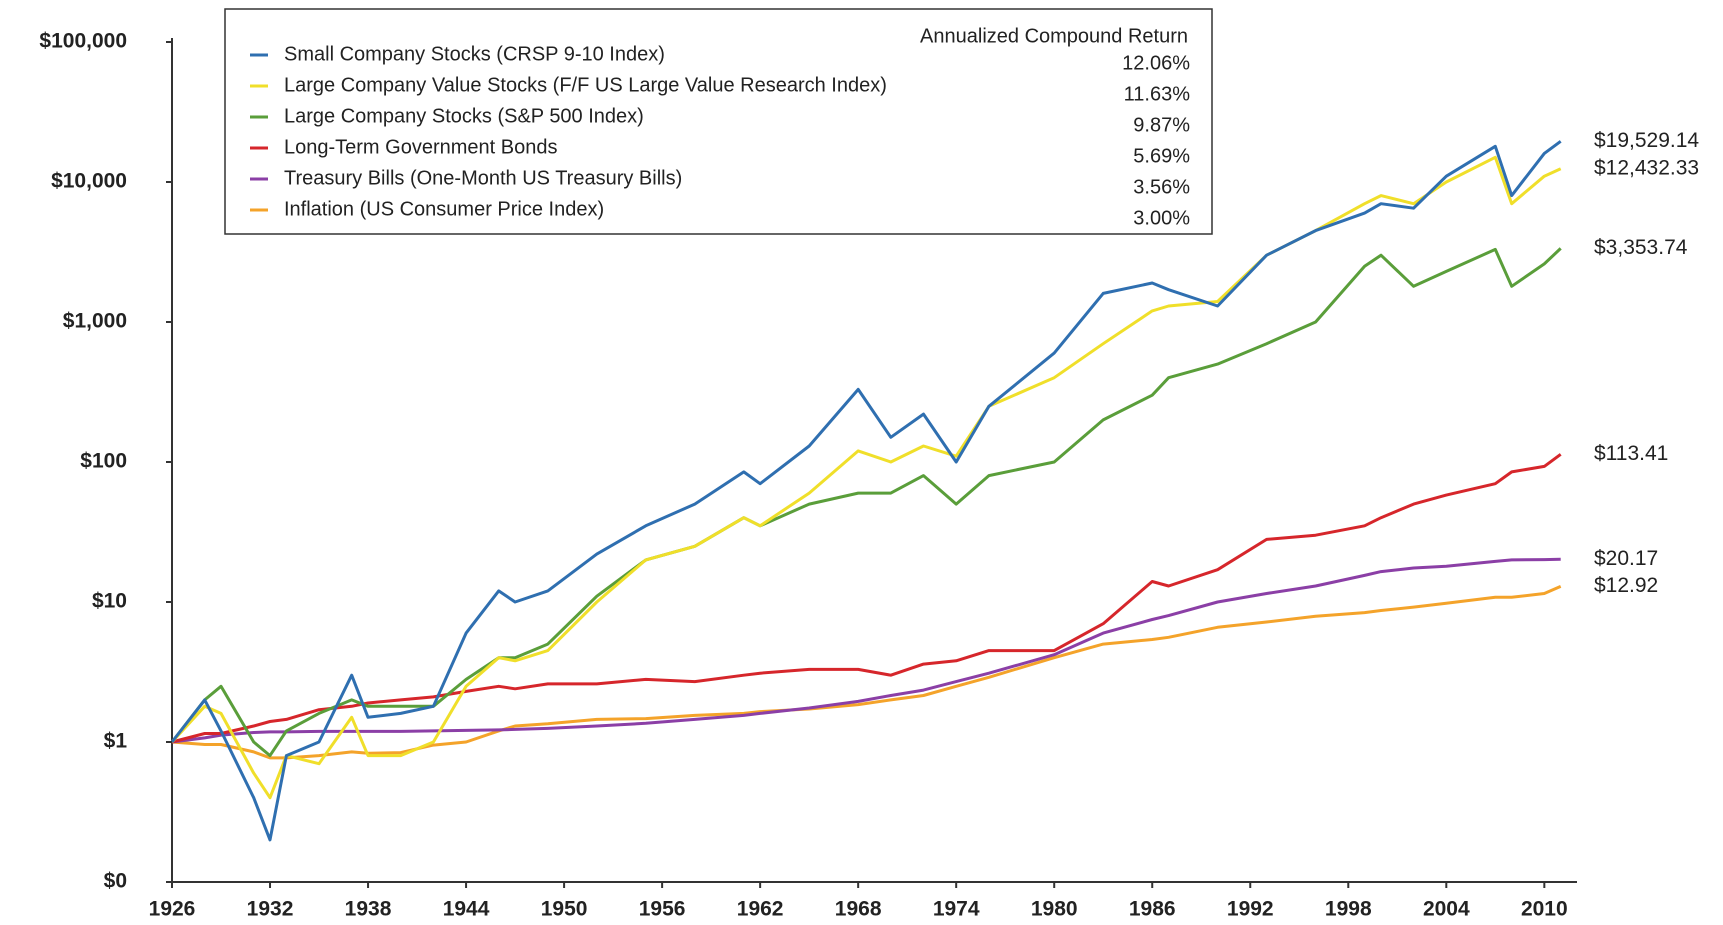 The width and height of the screenshot is (1723, 925). I want to click on end-label: $19,529.14, so click(1646, 140).